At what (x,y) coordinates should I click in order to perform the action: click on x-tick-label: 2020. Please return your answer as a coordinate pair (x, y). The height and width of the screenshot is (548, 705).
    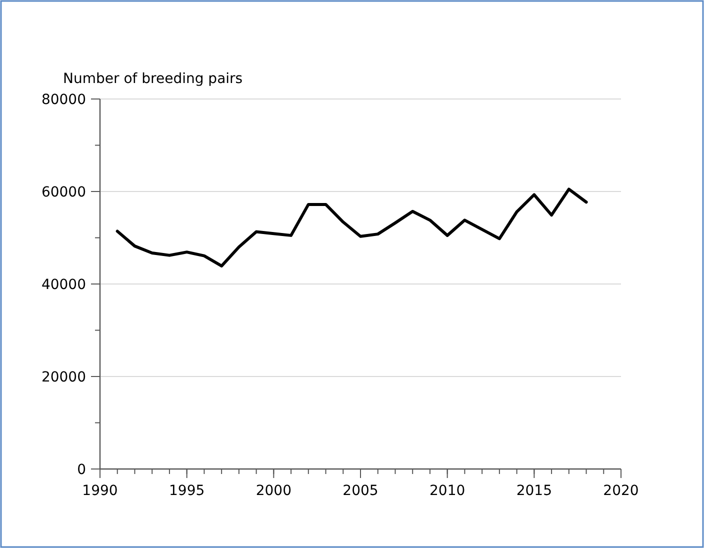
    Looking at the image, I should click on (621, 491).